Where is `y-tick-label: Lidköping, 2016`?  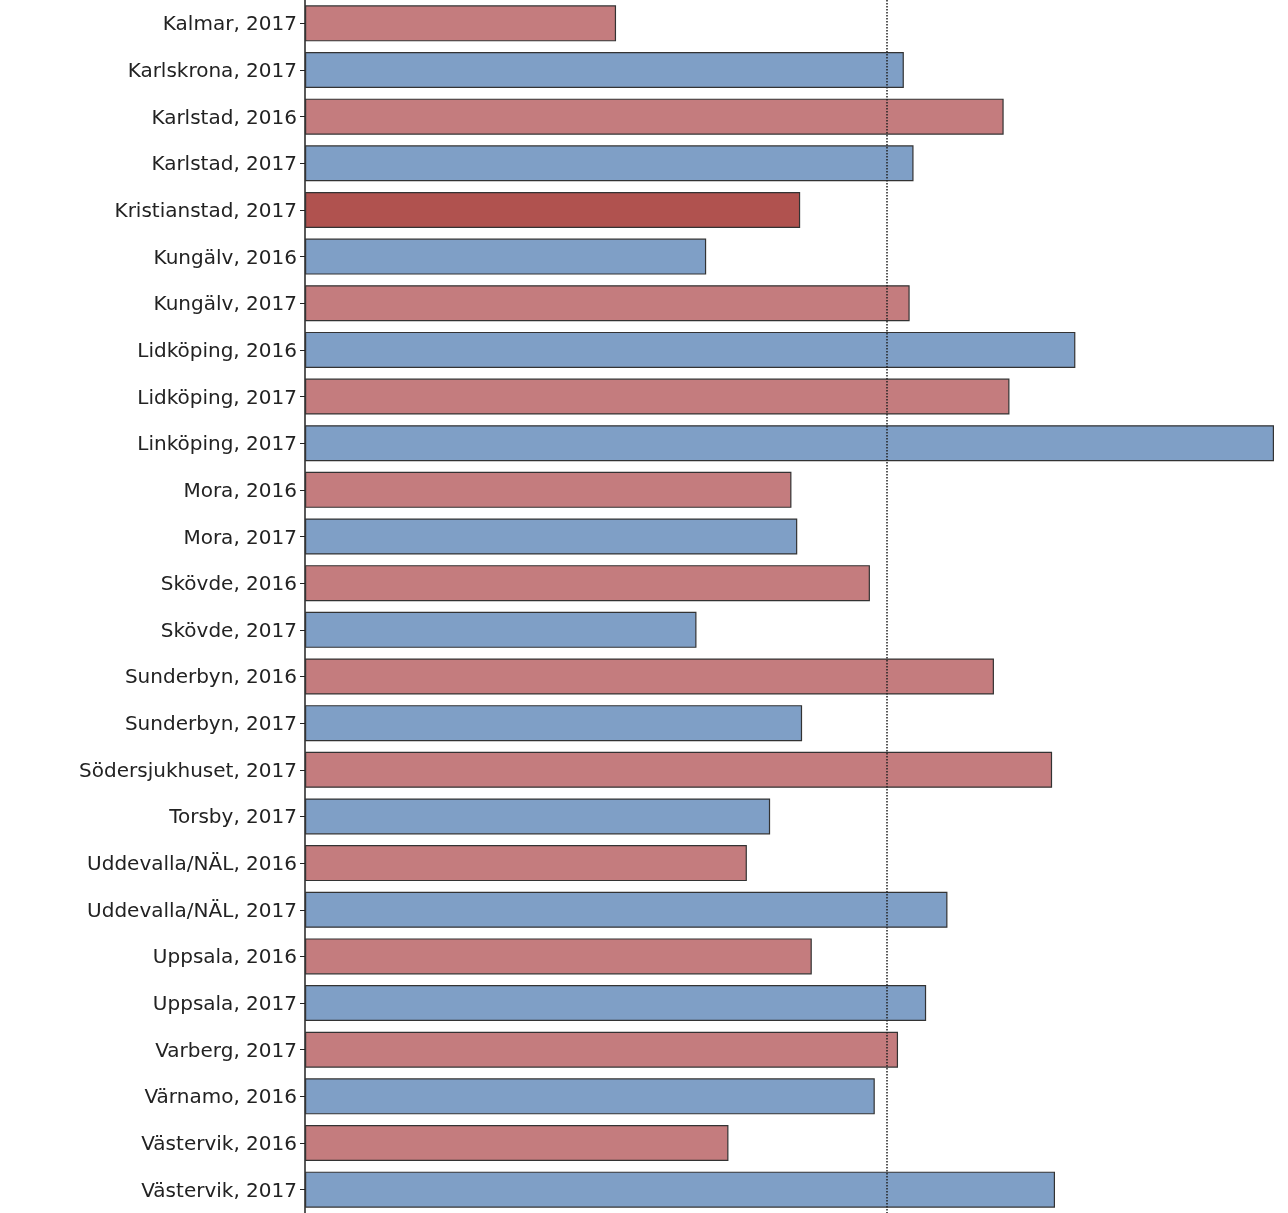 y-tick-label: Lidköping, 2016 is located at coordinates (217, 349).